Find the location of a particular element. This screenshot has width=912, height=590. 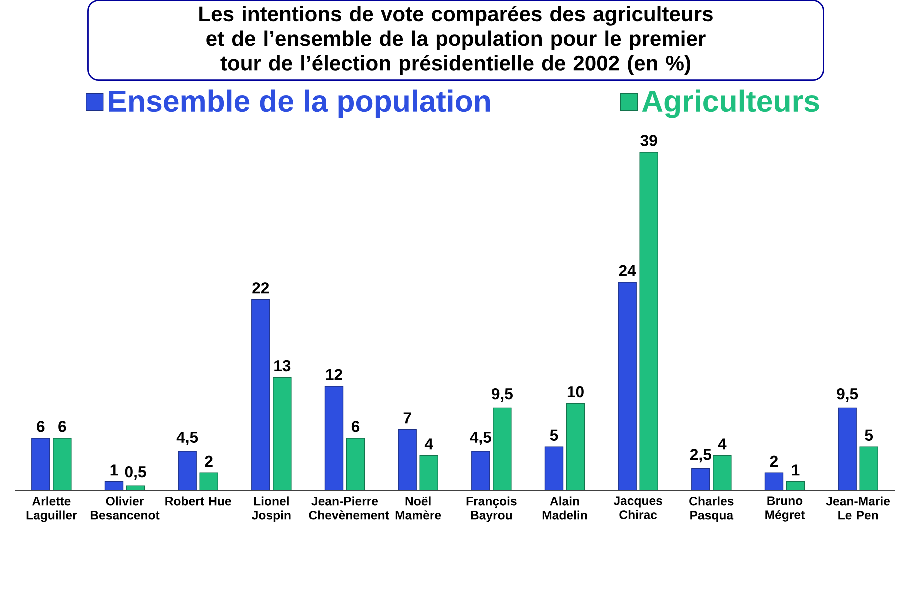

x-tick-label: Bruno Mégret is located at coordinates (786, 509).